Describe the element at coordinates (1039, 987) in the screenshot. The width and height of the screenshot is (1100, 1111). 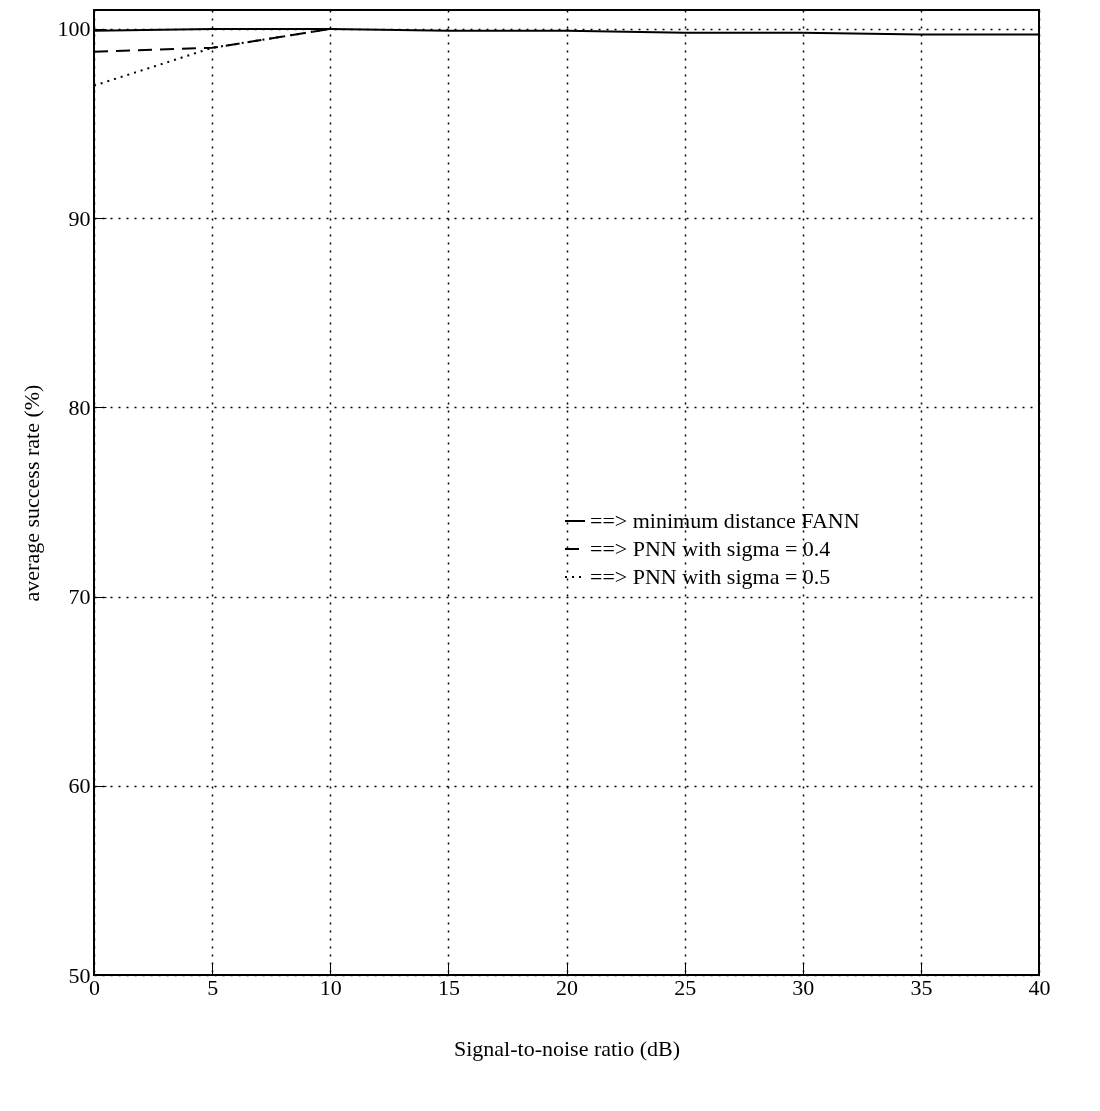
I see `x-tick-label: 40` at that location.